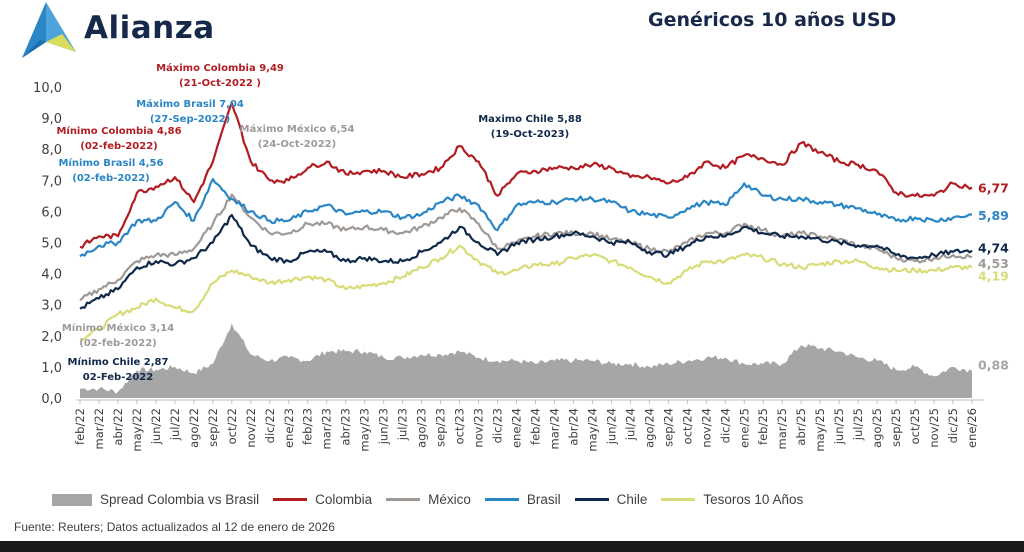 This screenshot has width=1024, height=552. I want to click on x-tick-label: jul/22, so click(175, 424).